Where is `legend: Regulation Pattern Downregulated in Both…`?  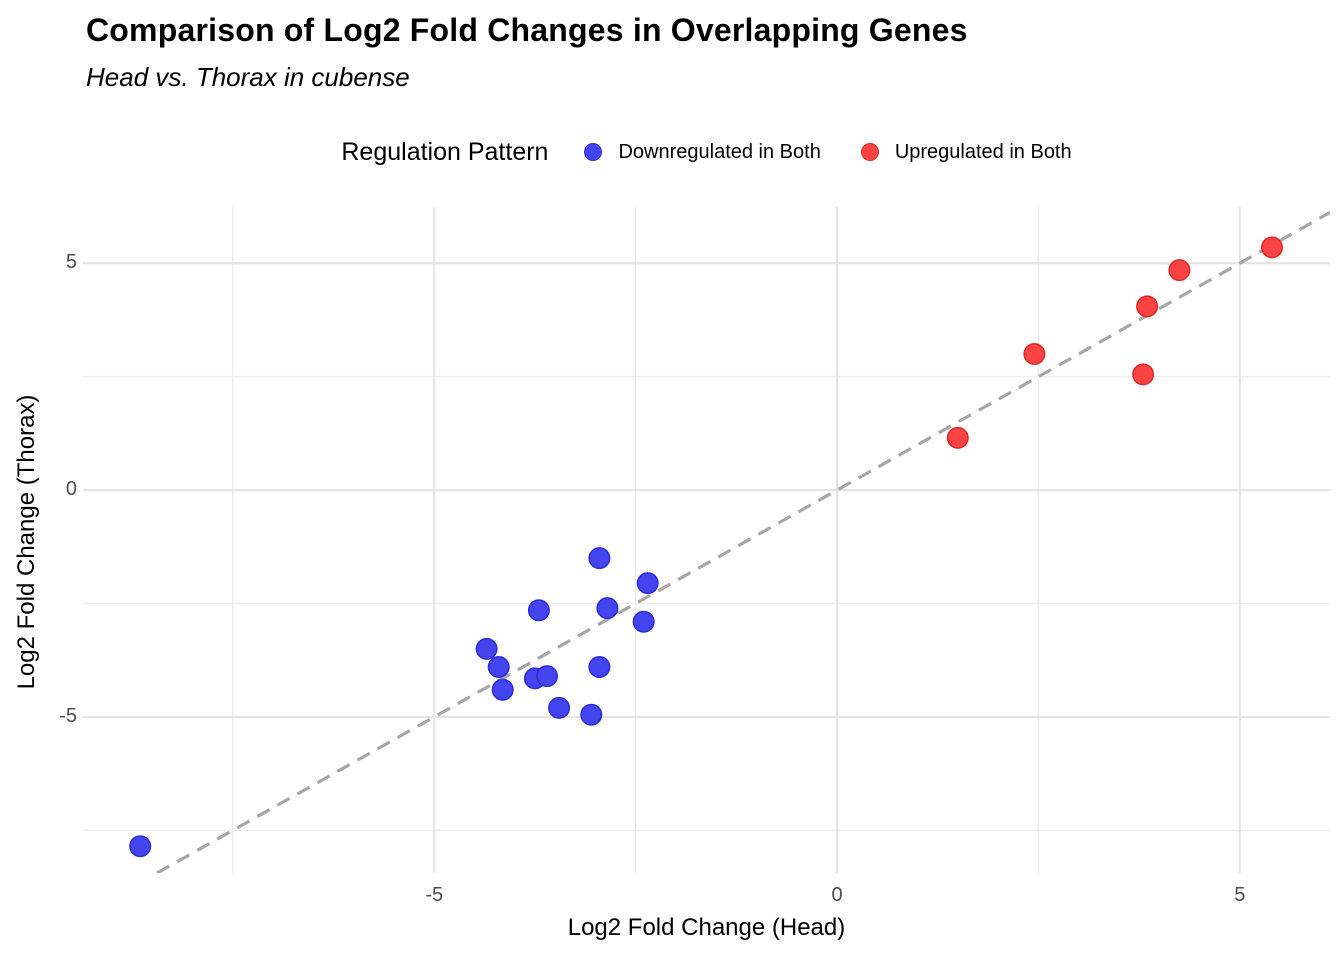 legend: Regulation Pattern Downregulated in Both… is located at coordinates (706, 152).